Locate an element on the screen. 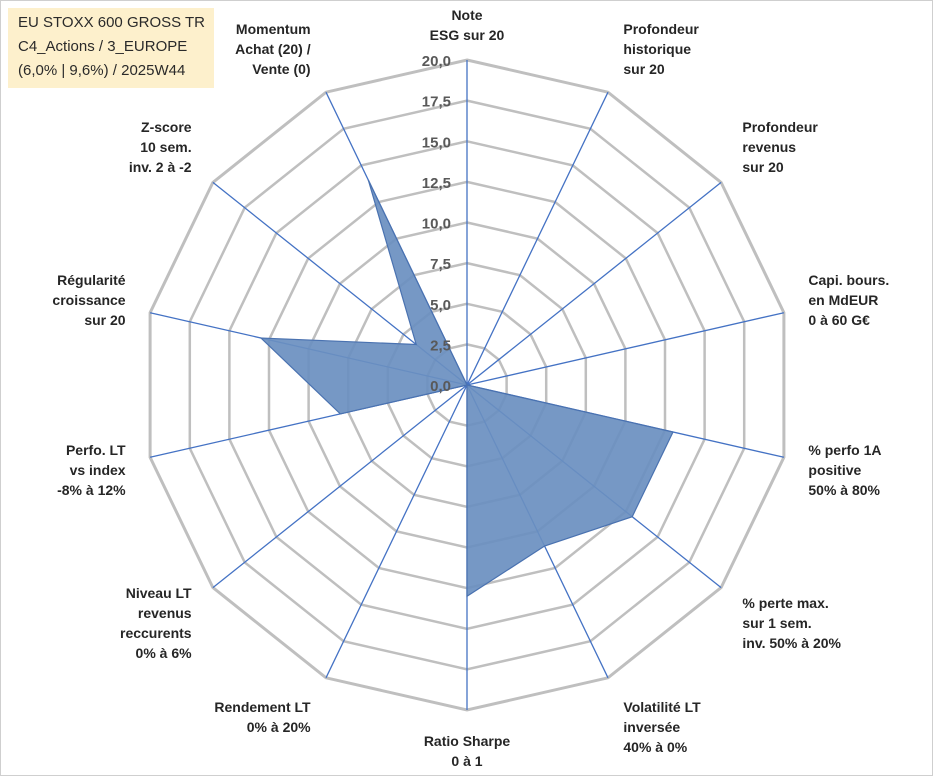 This screenshot has width=933, height=776. axis-label: inv. 2 à -2 is located at coordinates (160, 167).